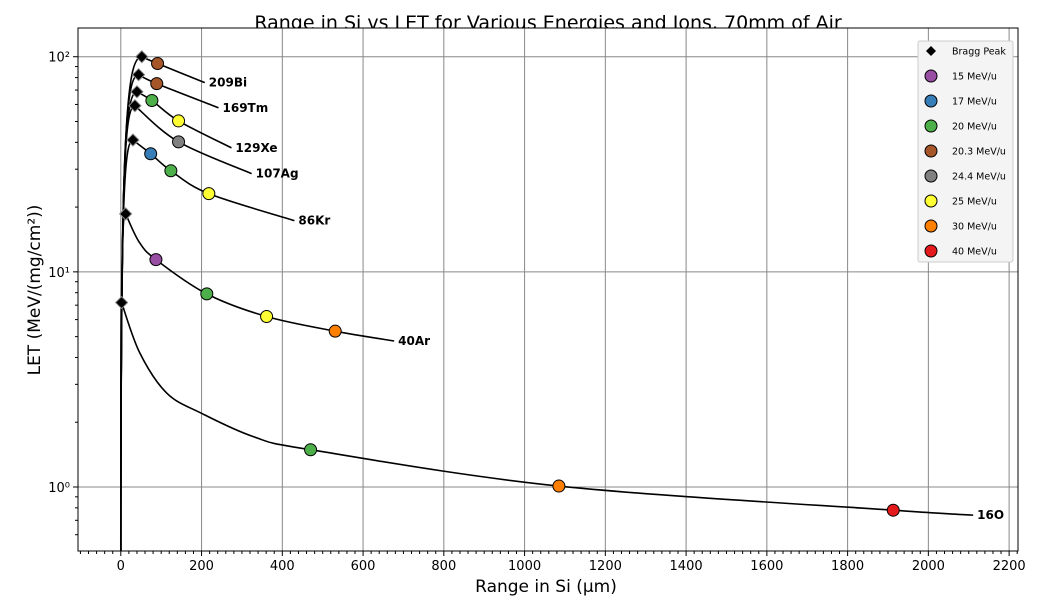 The width and height of the screenshot is (1046, 606). What do you see at coordinates (414, 341) in the screenshot?
I see `series-label: 40Ar` at bounding box center [414, 341].